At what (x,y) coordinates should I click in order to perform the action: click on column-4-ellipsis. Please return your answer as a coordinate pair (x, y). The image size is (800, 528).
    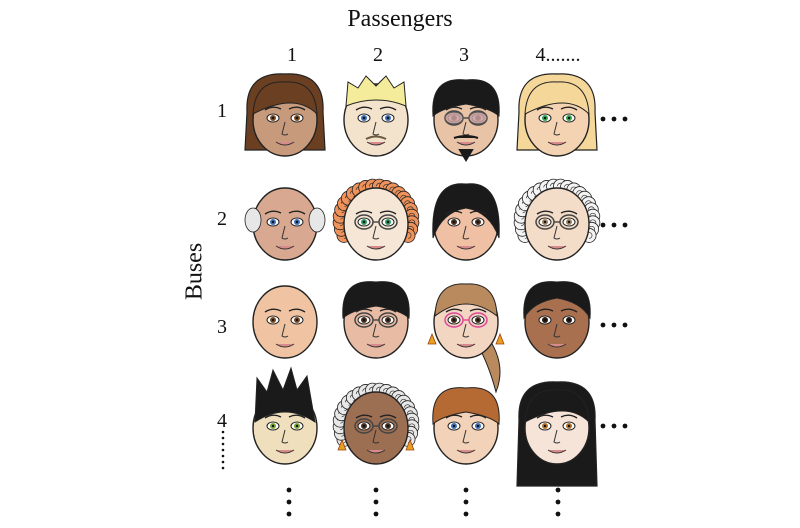
    Looking at the image, I should click on (558, 502).